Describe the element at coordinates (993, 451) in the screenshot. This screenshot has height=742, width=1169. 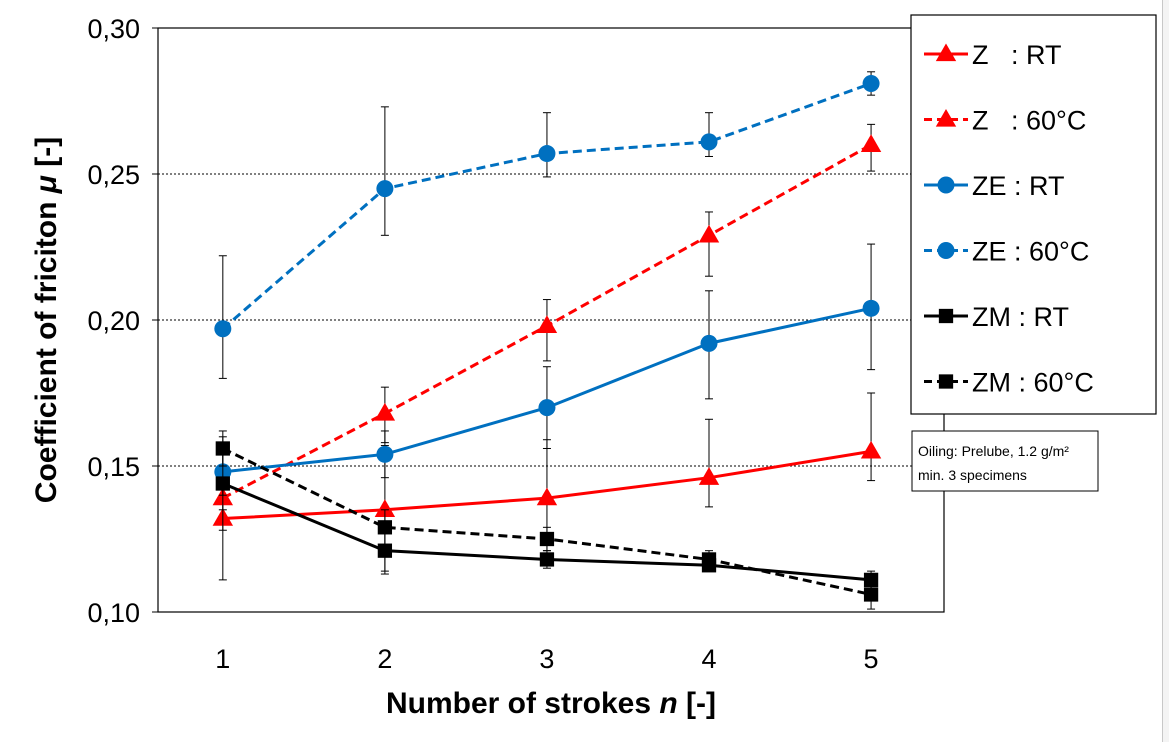
I see `annotation-line-1: Oiling: Prelube, 1.2 g/m²` at that location.